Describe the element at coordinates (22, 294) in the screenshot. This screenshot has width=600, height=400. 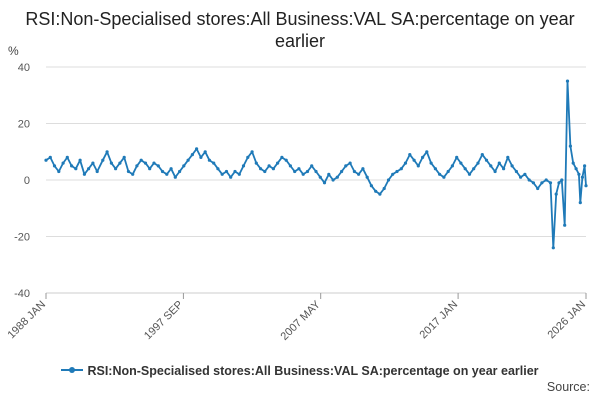
I see `y-tick-label: -40` at that location.